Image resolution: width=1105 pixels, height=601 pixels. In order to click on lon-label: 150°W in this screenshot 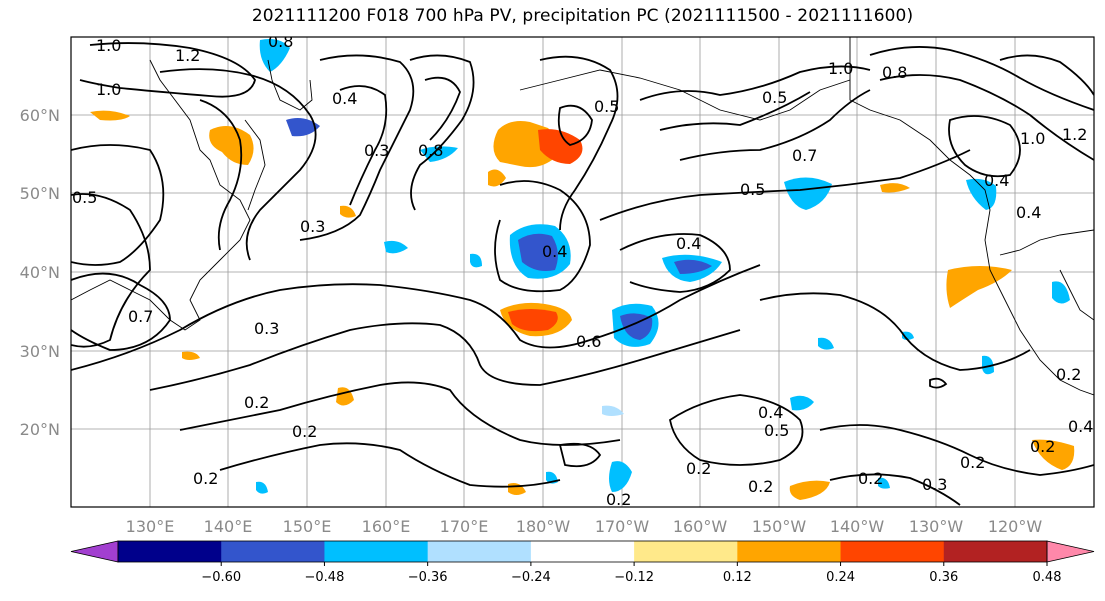, I will do `click(779, 526)`.